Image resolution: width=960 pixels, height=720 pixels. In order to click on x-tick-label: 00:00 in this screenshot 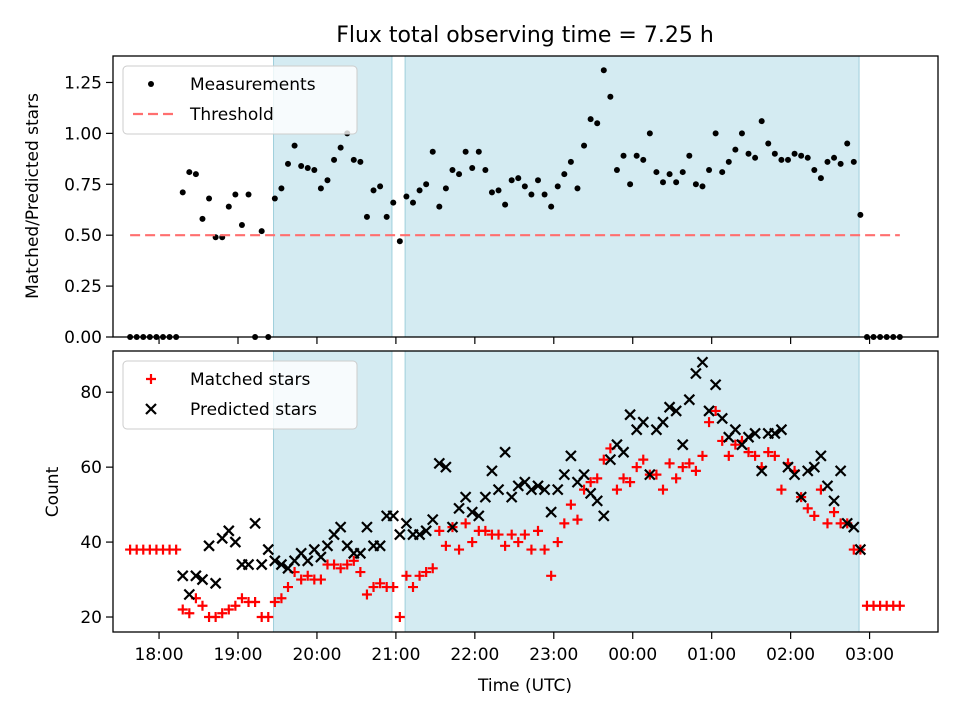, I will do `click(632, 655)`.